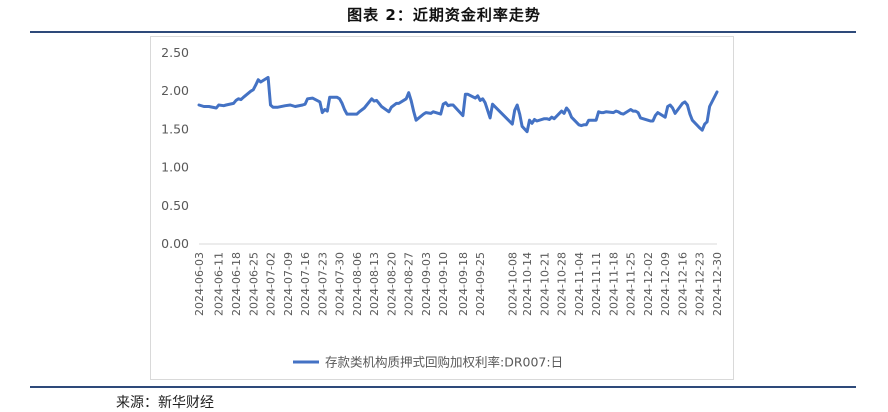  I want to click on figure-title: 图表 2：近期资金利率走势, so click(444, 15).